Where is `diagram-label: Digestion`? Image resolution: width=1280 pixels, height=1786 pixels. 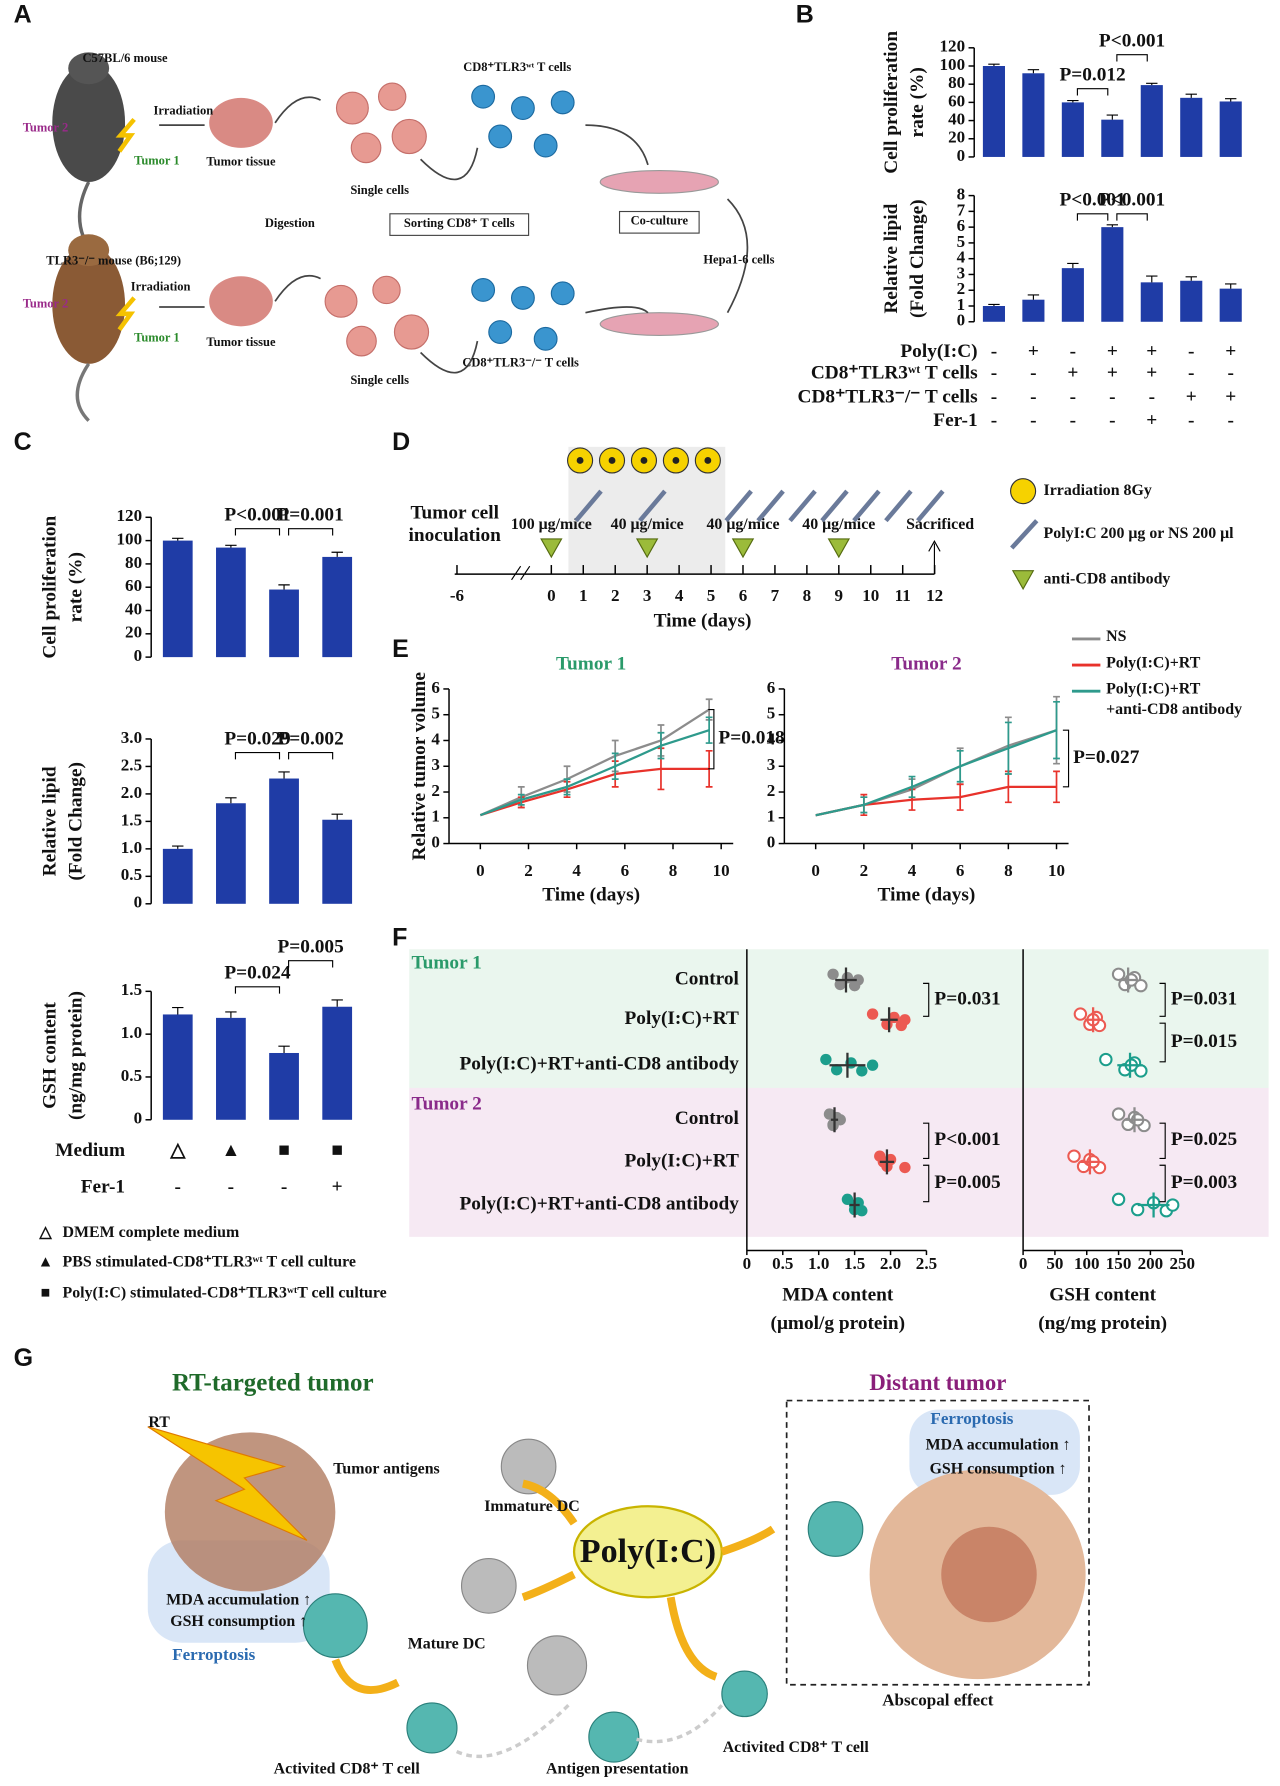 diagram-label: Digestion is located at coordinates (290, 223).